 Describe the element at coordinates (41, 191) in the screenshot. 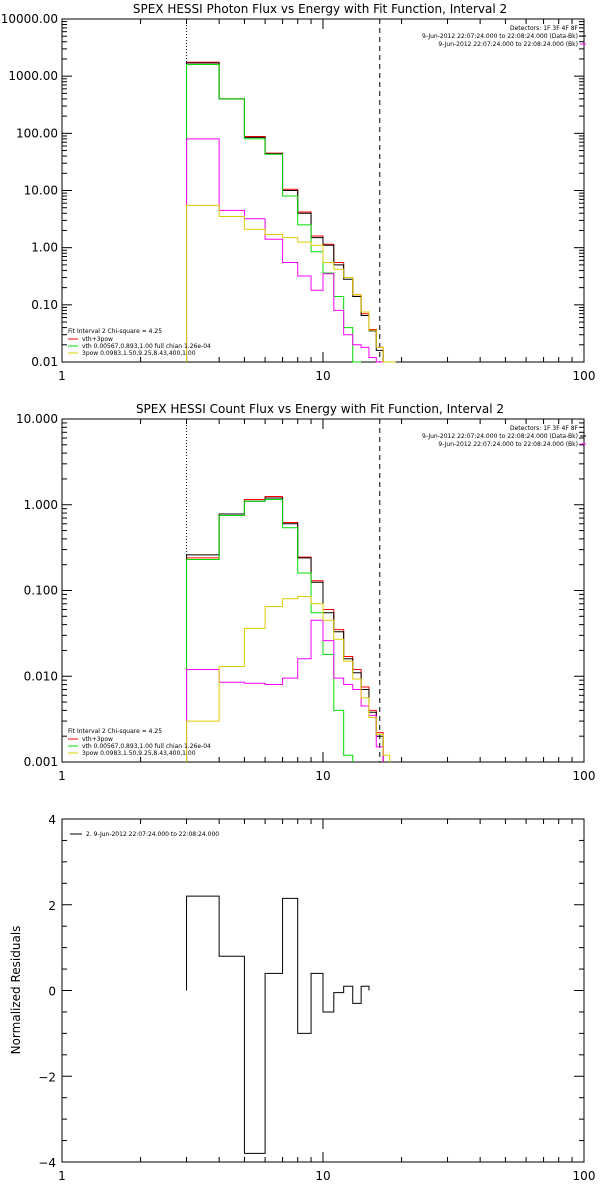

I see `photon-flux-y-tick-label: 10.00` at that location.